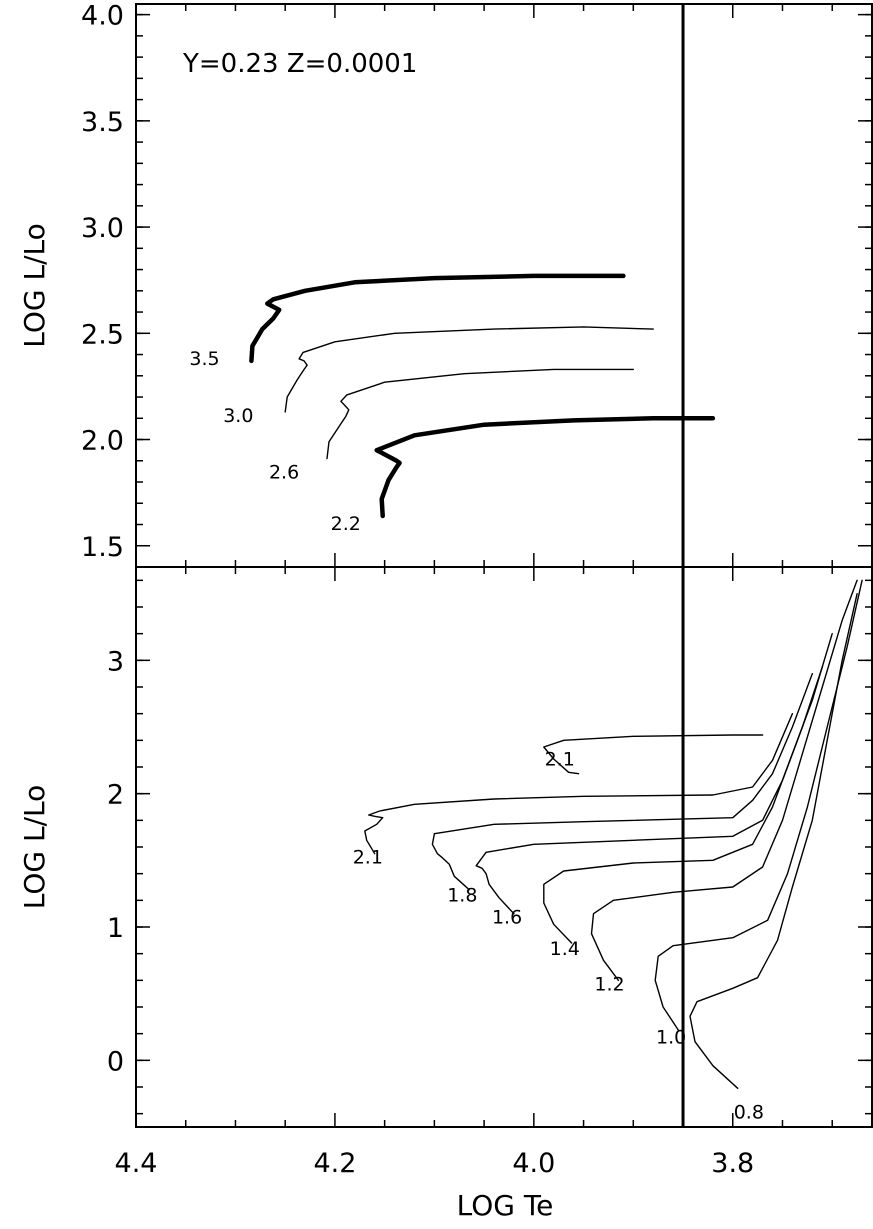  What do you see at coordinates (102, 334) in the screenshot?
I see `top-y-tick-label: 2.5` at bounding box center [102, 334].